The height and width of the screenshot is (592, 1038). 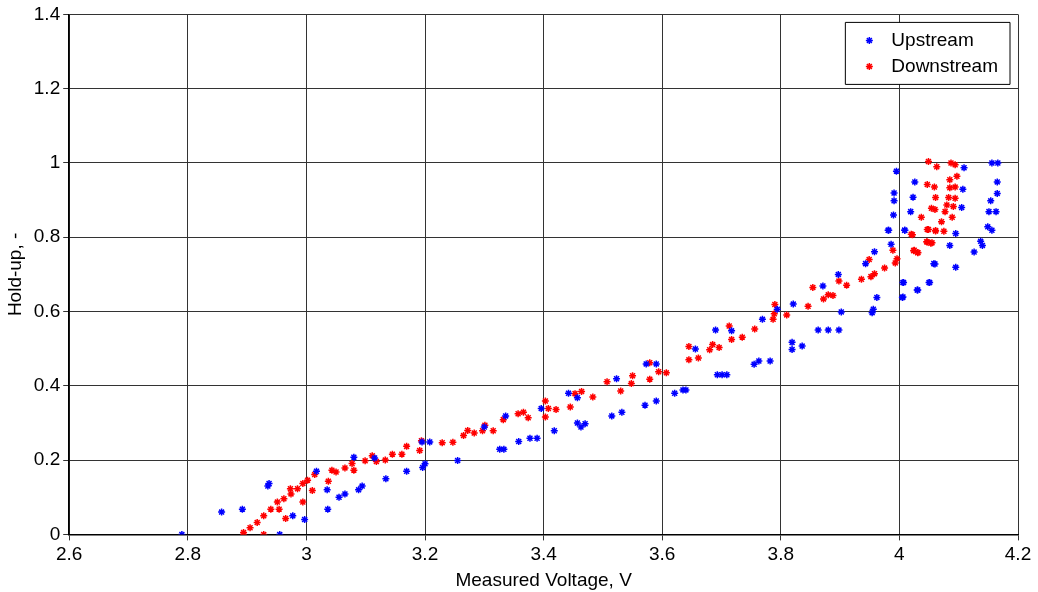 What do you see at coordinates (47, 459) in the screenshot?
I see `y-tick-label: 0.2` at bounding box center [47, 459].